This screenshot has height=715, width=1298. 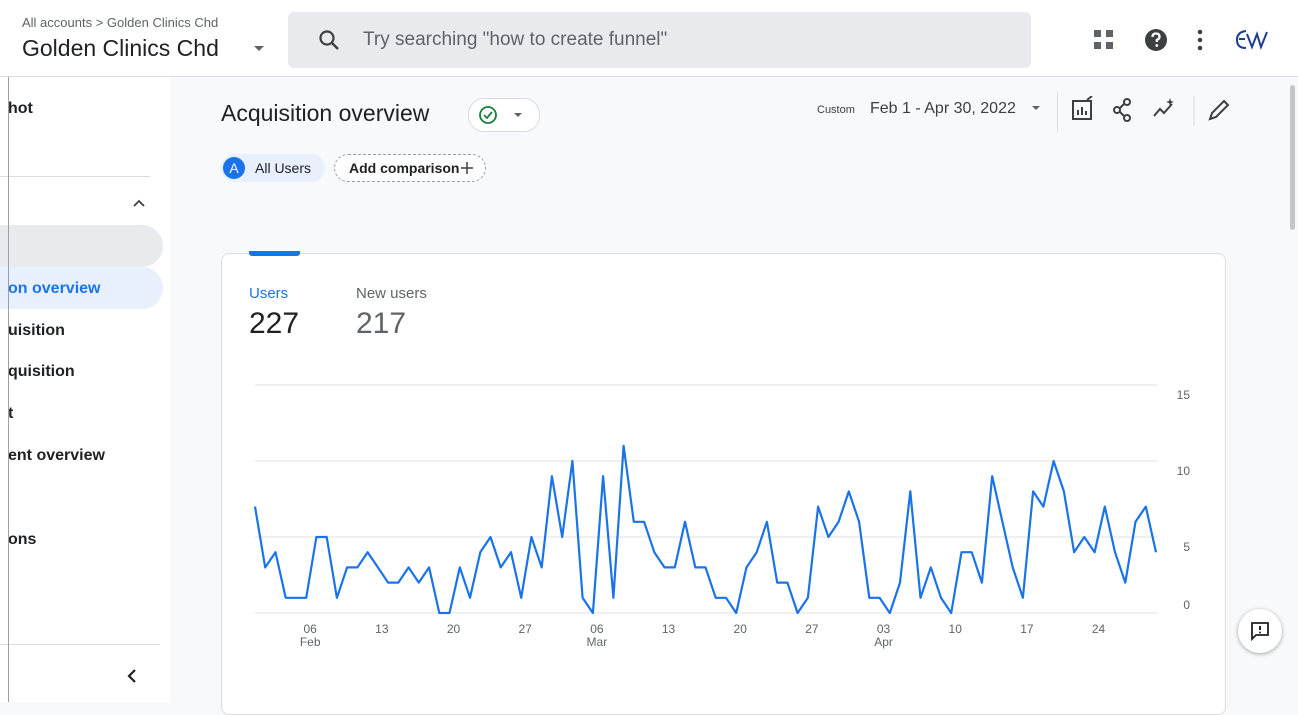 I want to click on segment-badge: A, so click(x=234, y=168).